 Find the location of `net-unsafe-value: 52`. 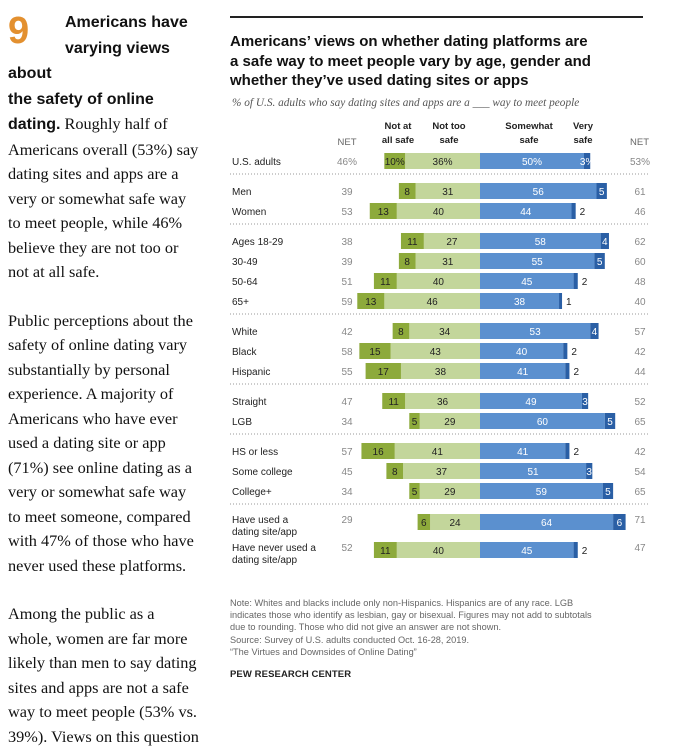

net-unsafe-value: 52 is located at coordinates (347, 548).